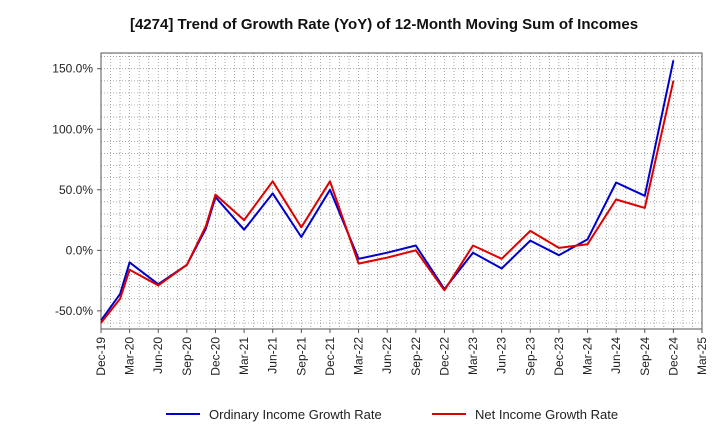 The height and width of the screenshot is (440, 720). What do you see at coordinates (645, 356) in the screenshot?
I see `x-tick-label: Sep-24` at bounding box center [645, 356].